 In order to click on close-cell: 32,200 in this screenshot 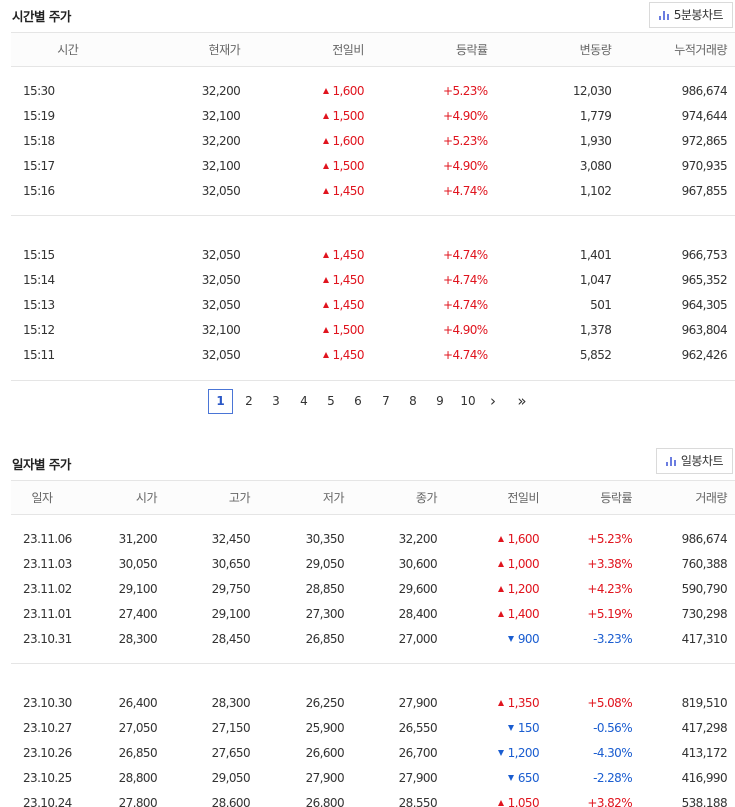, I will do `click(391, 539)`.